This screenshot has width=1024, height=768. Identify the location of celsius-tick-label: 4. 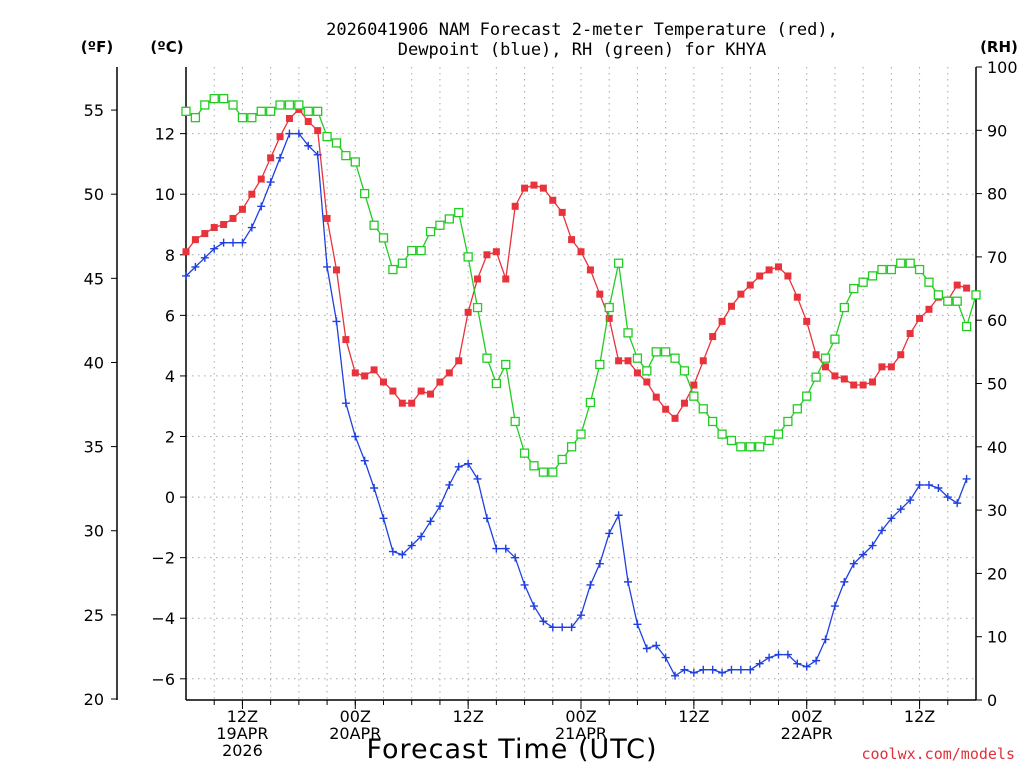
(170, 376).